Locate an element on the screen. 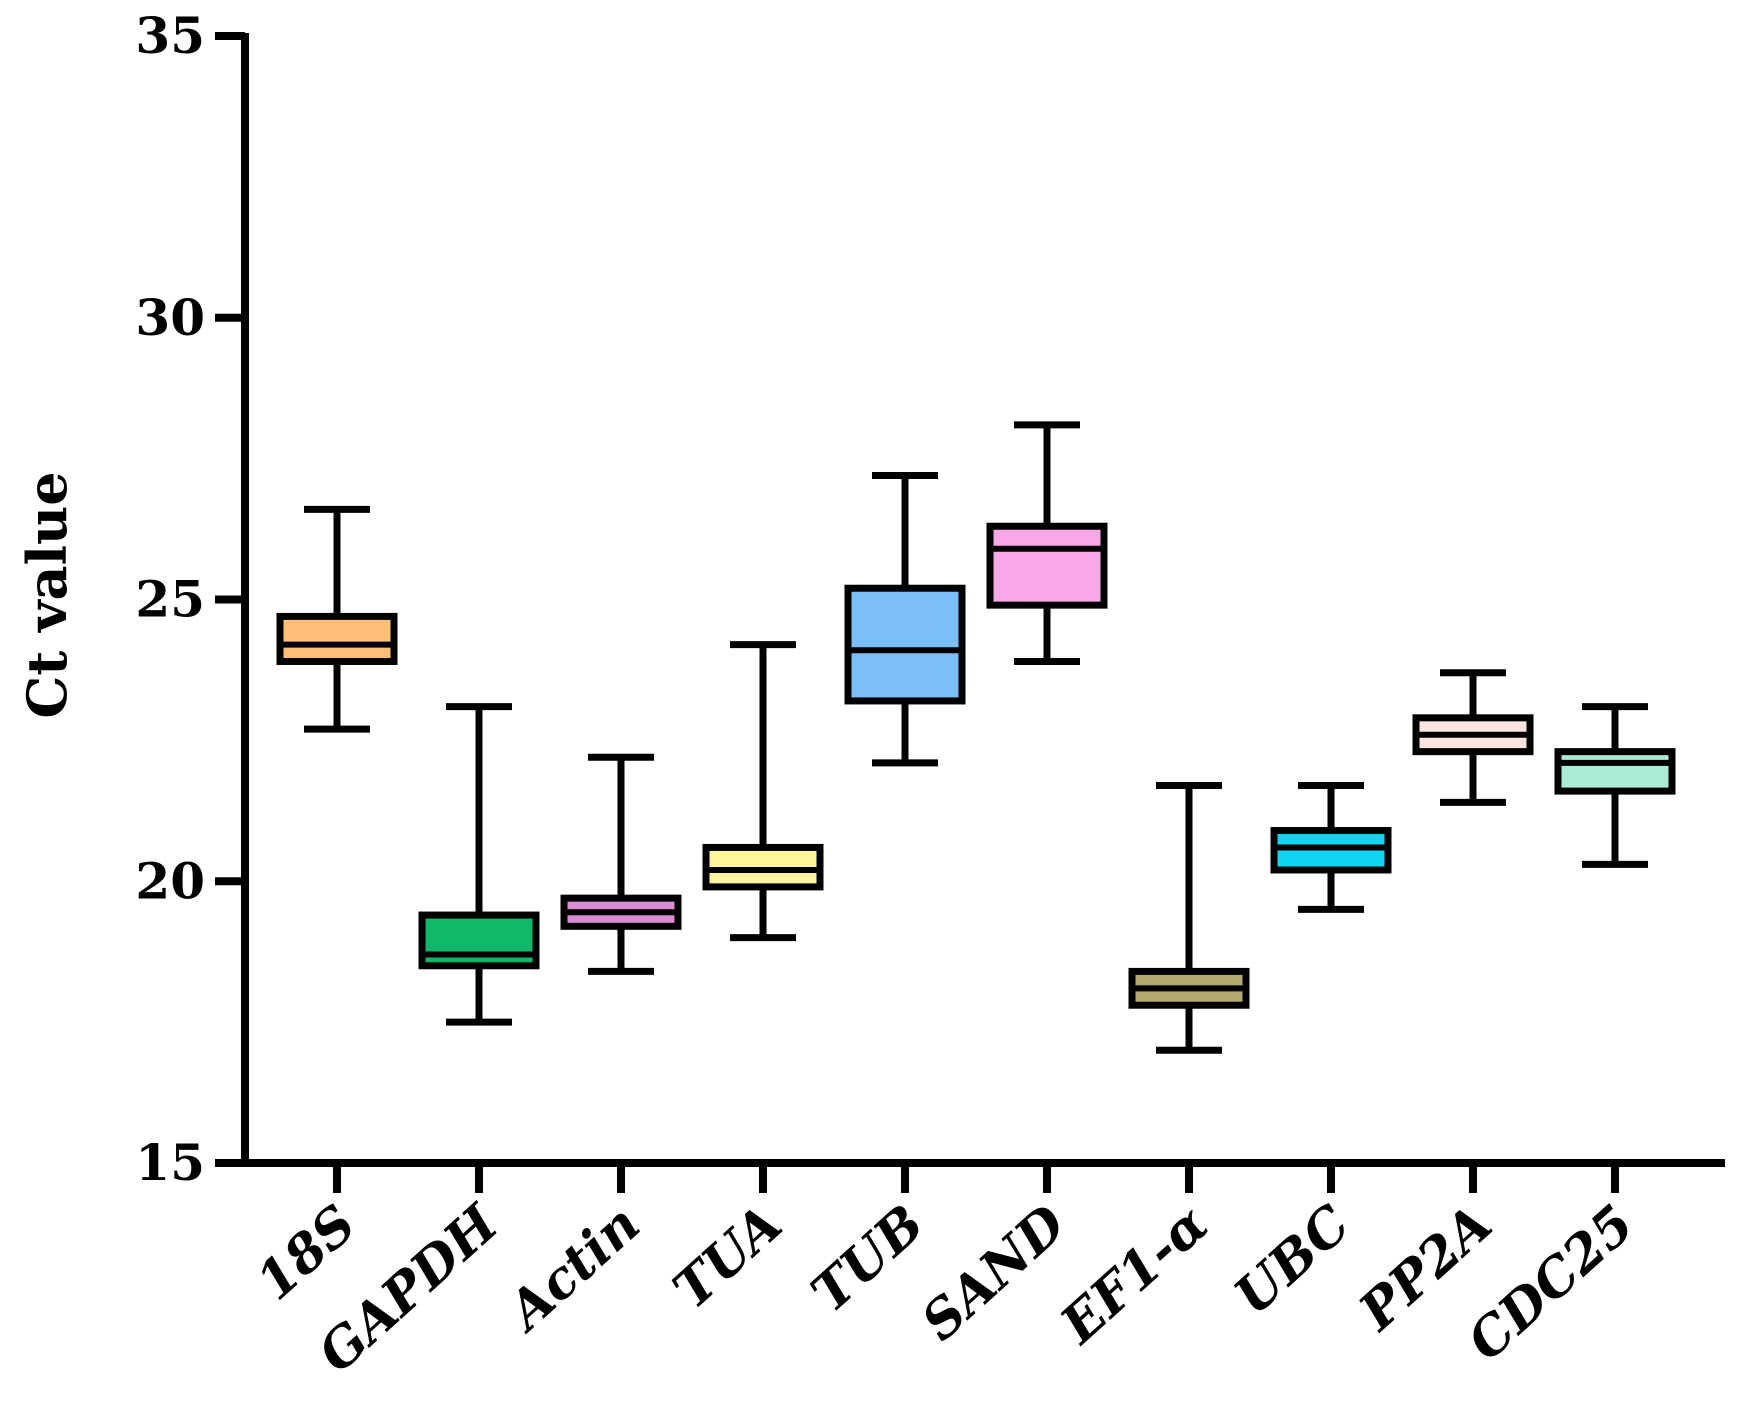  box-5-iqr-box is located at coordinates (1047, 565).